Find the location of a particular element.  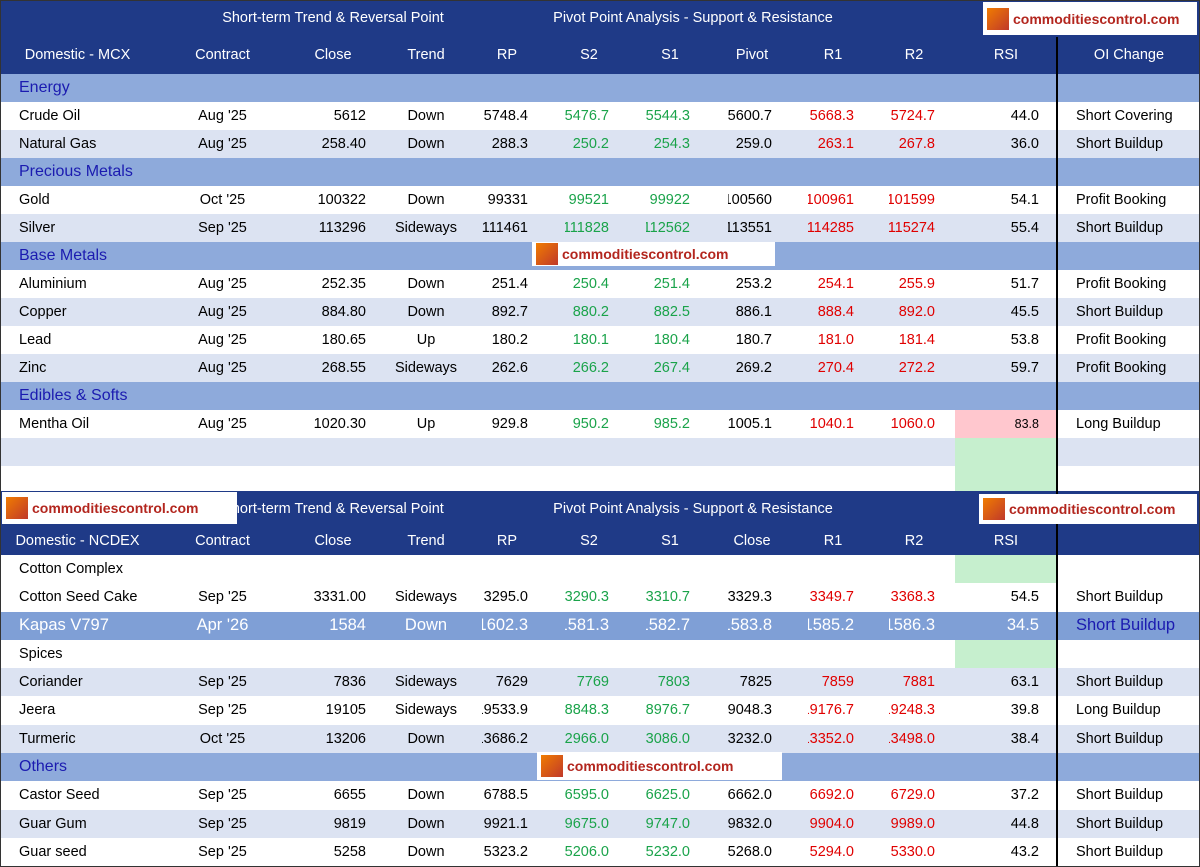

cell-value: 288.3 is located at coordinates (509, 143).